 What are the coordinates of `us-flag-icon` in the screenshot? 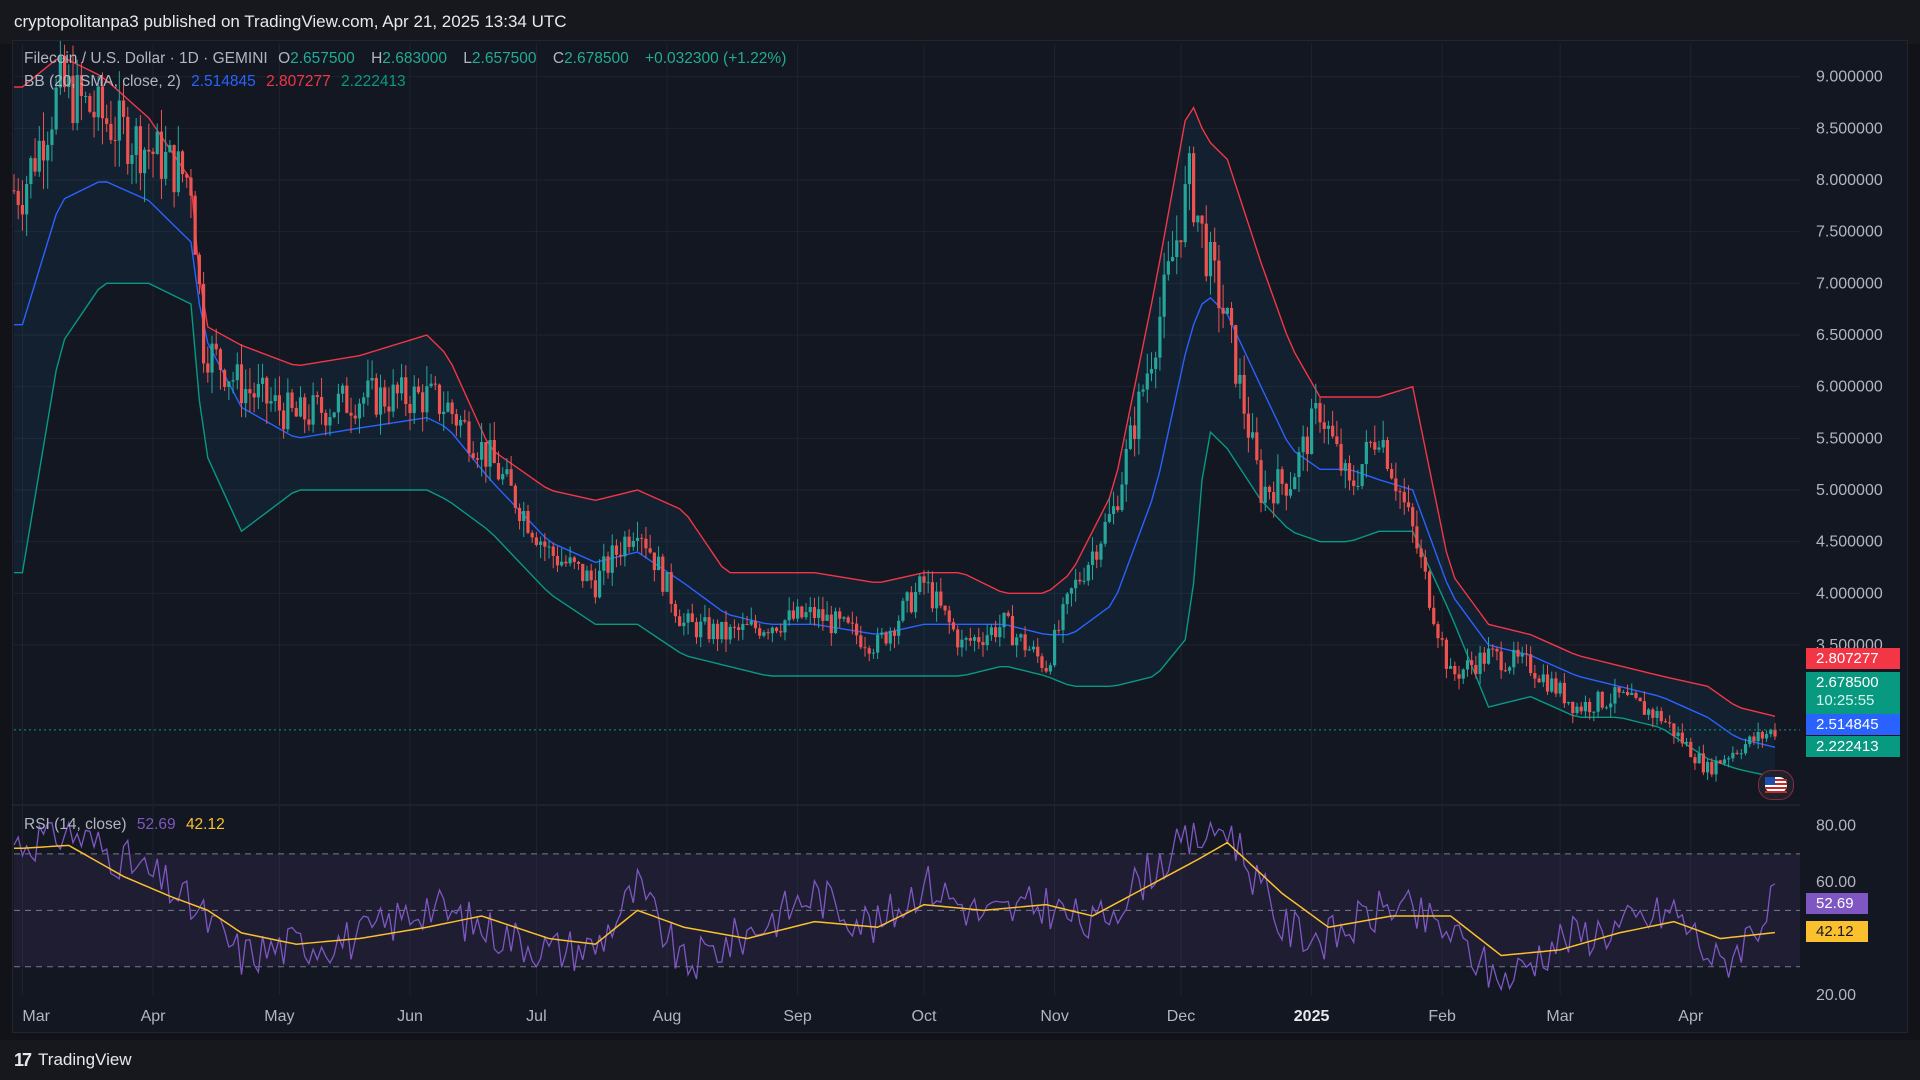 It's located at (1776, 785).